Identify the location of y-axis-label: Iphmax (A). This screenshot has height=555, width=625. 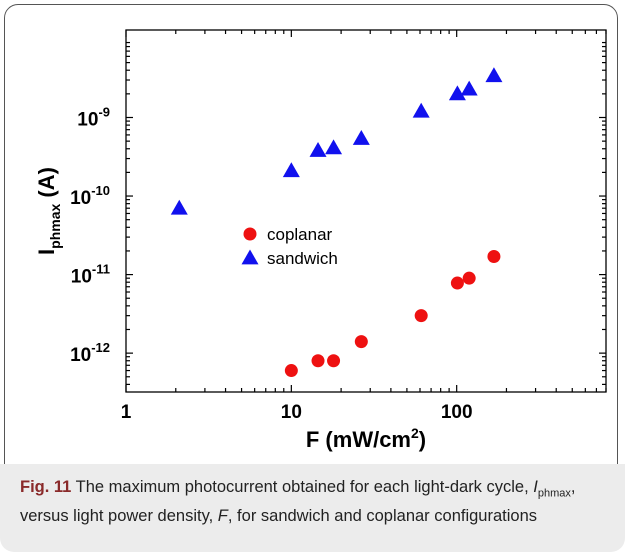
(48, 211).